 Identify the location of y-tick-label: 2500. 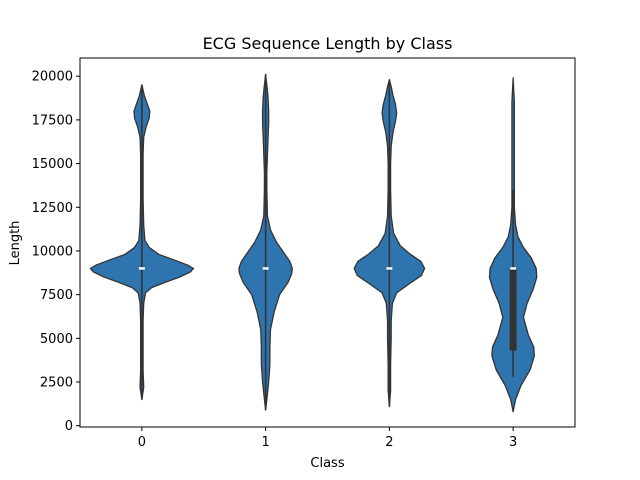
(56, 383).